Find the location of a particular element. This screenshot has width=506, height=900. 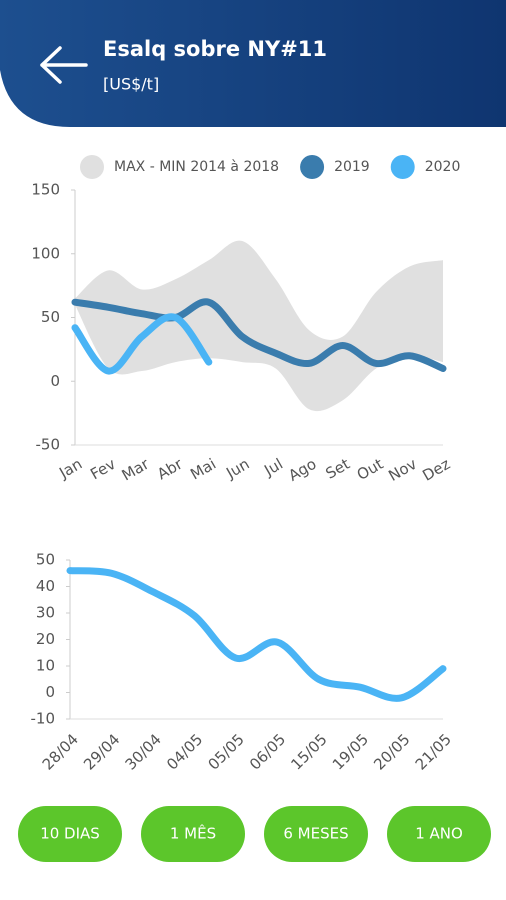

x-tick-label: Dez is located at coordinates (436, 470).